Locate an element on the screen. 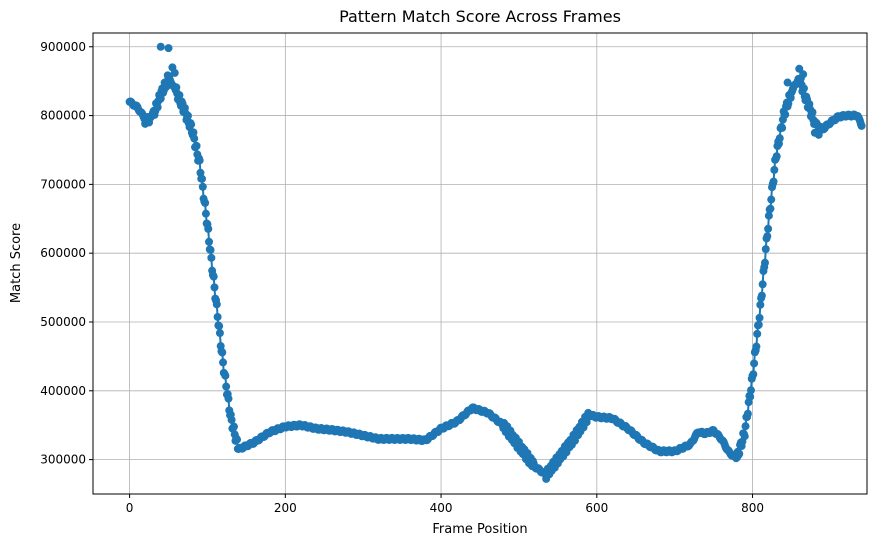 Image resolution: width=876 pixels, height=547 pixels. x-tick-label: 800 is located at coordinates (752, 508).